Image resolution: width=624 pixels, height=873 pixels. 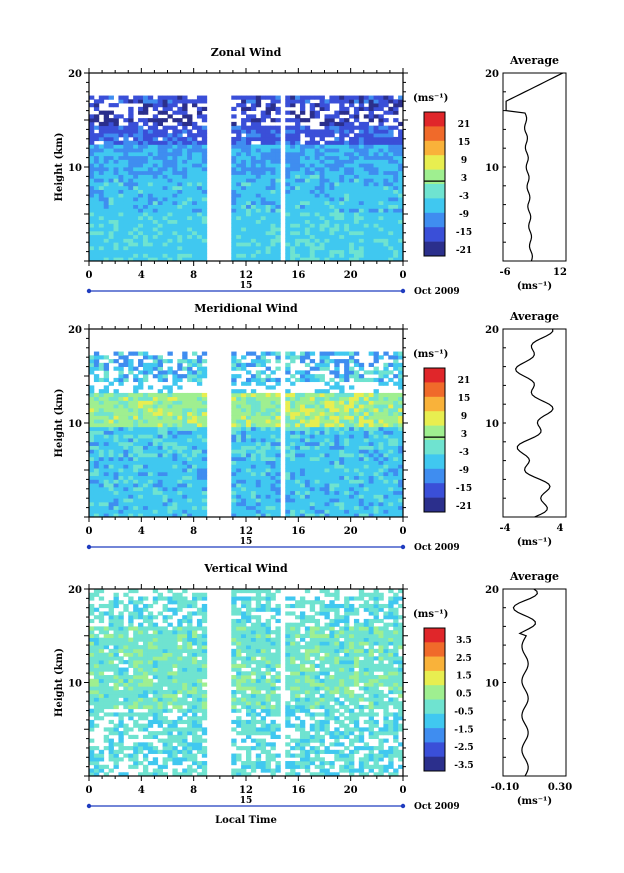 I want to click on profile-frame, so click(x=534, y=167).